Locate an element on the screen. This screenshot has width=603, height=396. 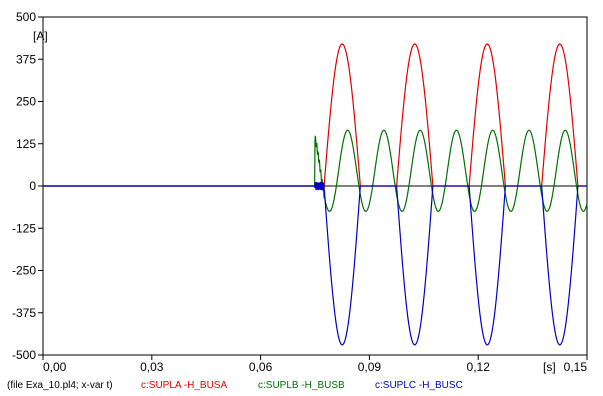
y-tick-label: 375 is located at coordinates (26, 59).